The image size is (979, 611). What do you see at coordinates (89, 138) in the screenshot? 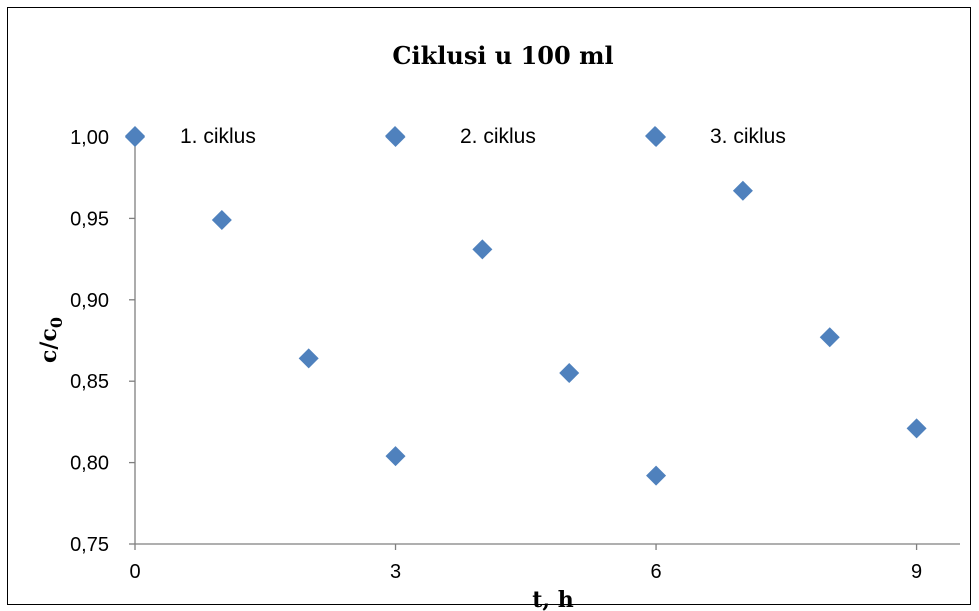
I see `y-tick-label: 1,00` at bounding box center [89, 138].